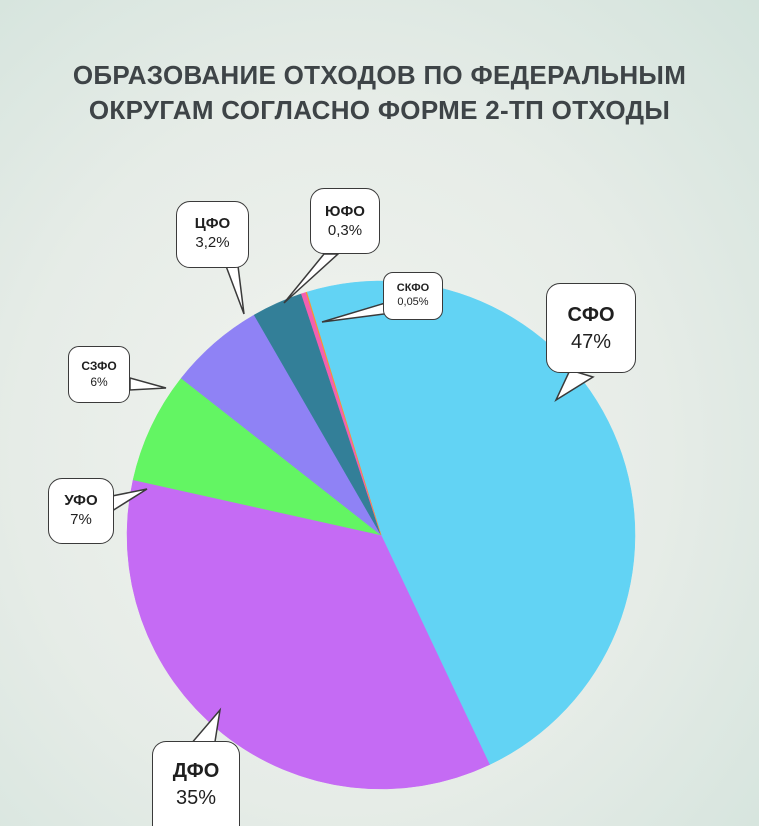  What do you see at coordinates (99, 366) in the screenshot?
I see `callout-szfo-name: СЗФО` at bounding box center [99, 366].